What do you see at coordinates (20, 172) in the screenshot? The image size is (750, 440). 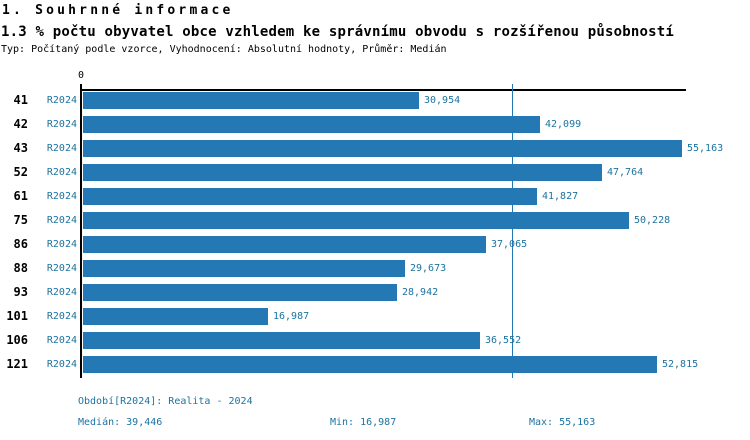 I see `row-category-label: 52` at bounding box center [20, 172].